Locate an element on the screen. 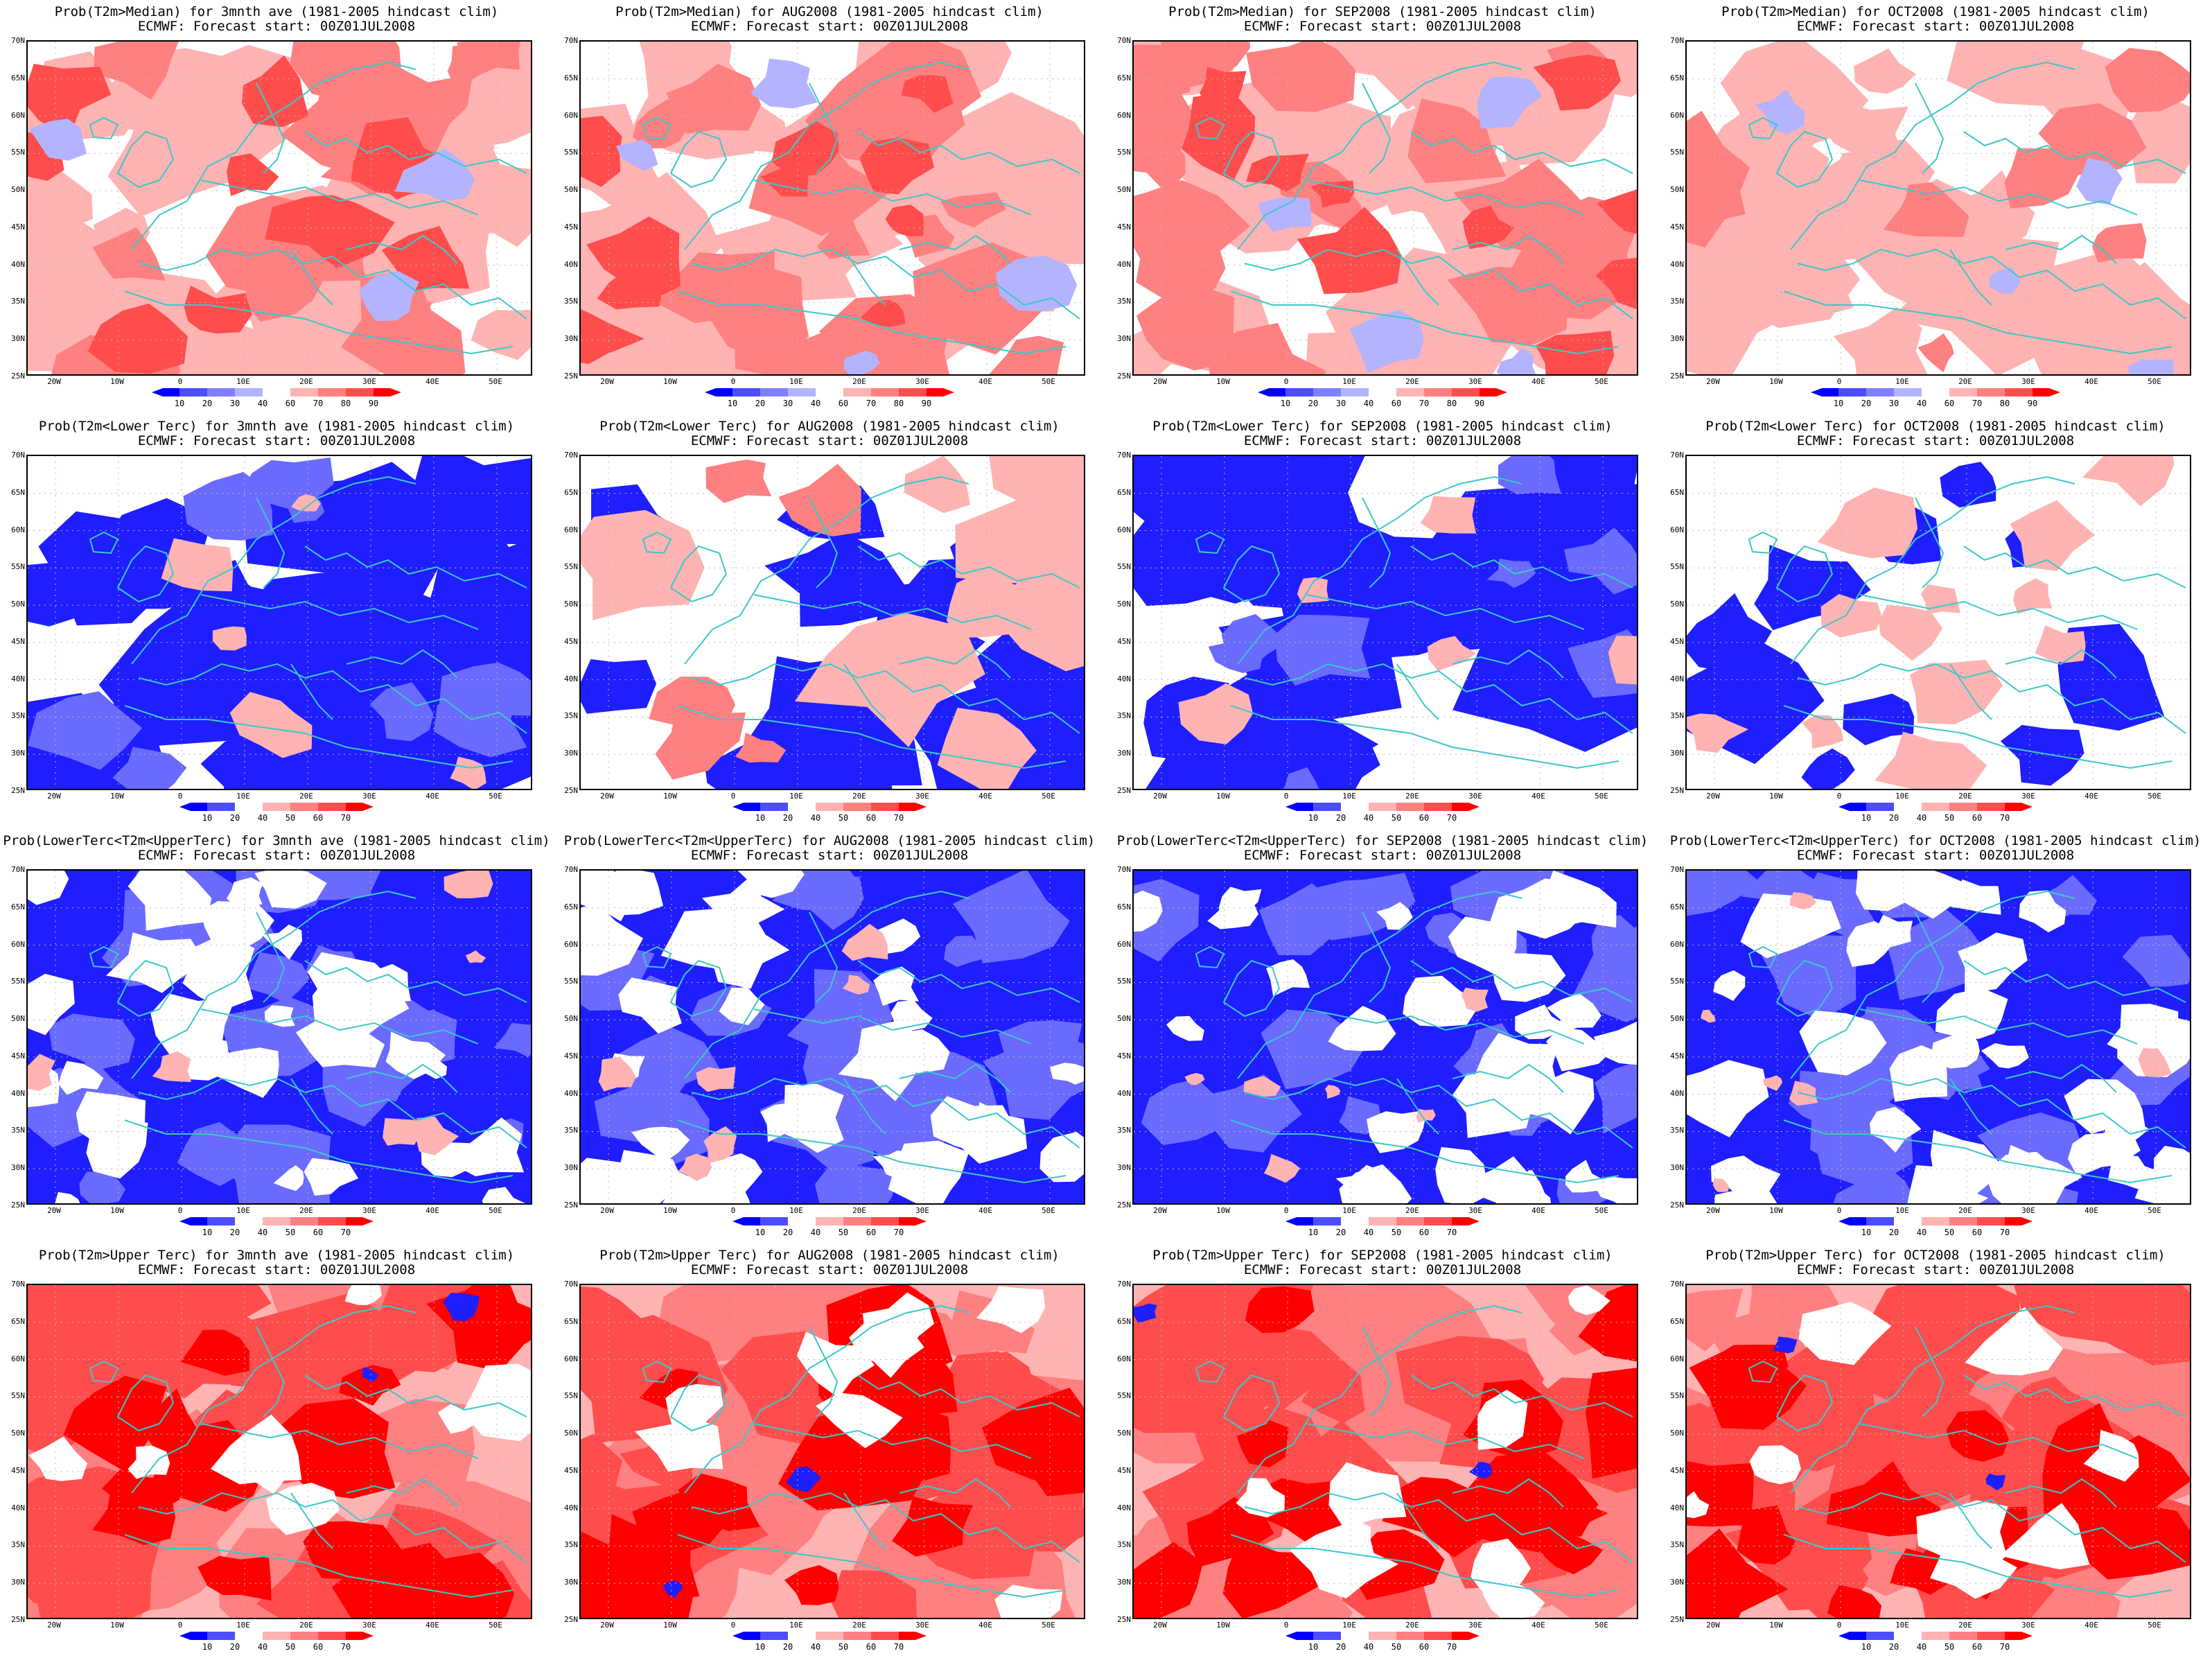 The image size is (2212, 1658). latitude-label: 45N is located at coordinates (1677, 641).